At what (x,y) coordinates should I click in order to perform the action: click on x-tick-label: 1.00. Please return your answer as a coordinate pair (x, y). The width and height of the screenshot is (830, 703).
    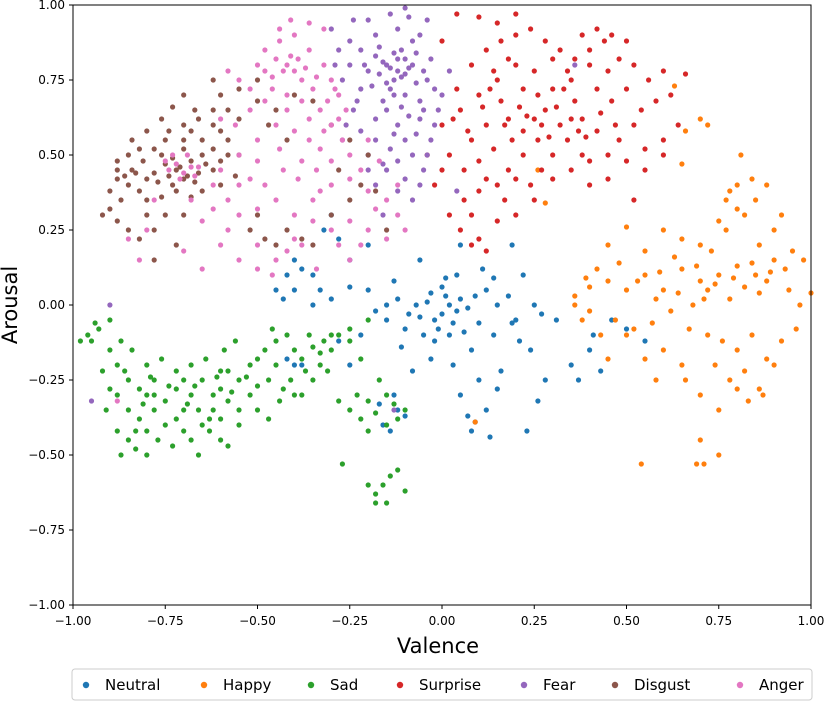
    Looking at the image, I should click on (811, 621).